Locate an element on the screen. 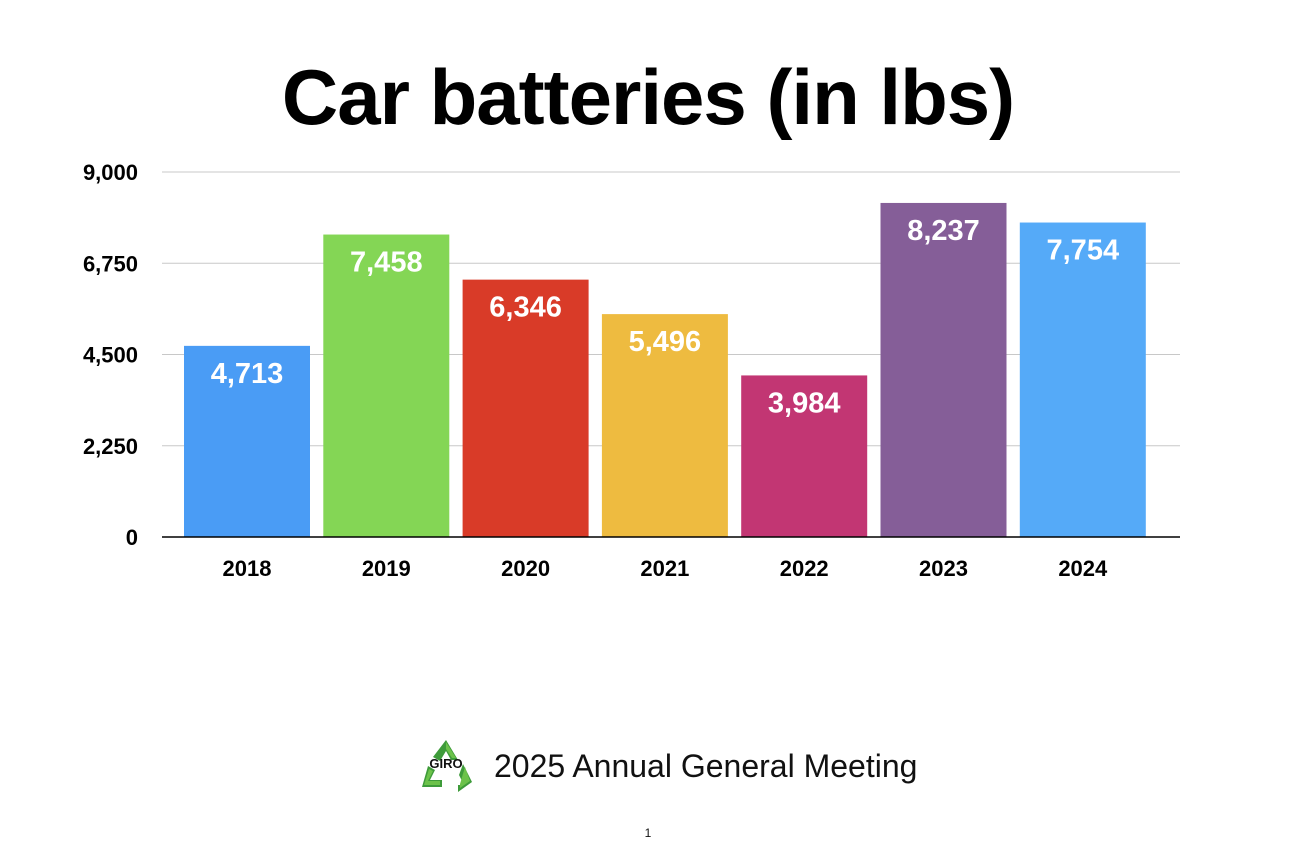 This screenshot has width=1296, height=864. y-tick-label: 4,500 is located at coordinates (110, 355).